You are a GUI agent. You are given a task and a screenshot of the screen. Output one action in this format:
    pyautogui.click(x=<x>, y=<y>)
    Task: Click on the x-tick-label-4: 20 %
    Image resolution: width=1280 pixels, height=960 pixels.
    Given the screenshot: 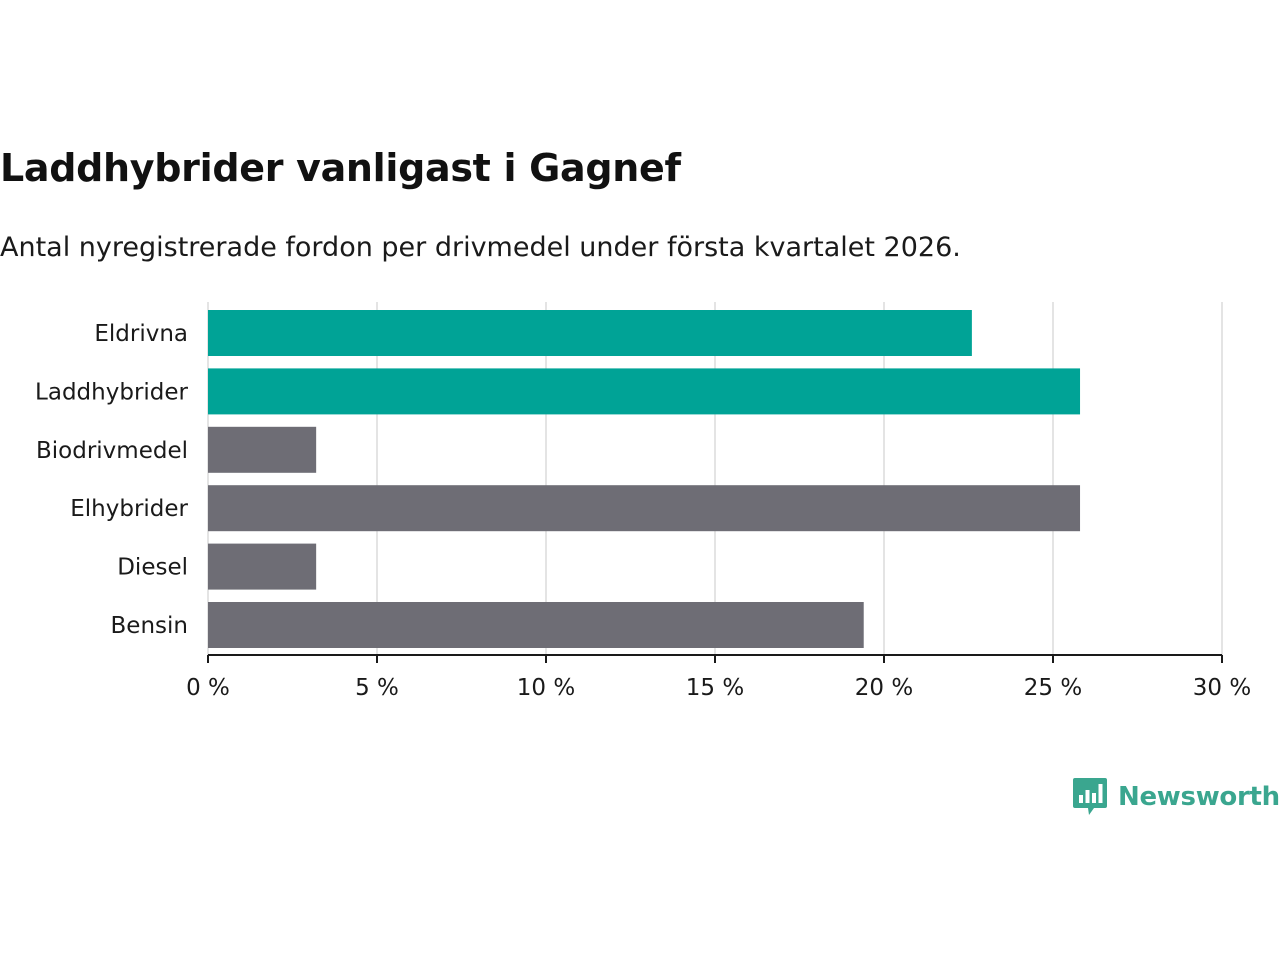 What is the action you would take?
    pyautogui.click(x=884, y=688)
    